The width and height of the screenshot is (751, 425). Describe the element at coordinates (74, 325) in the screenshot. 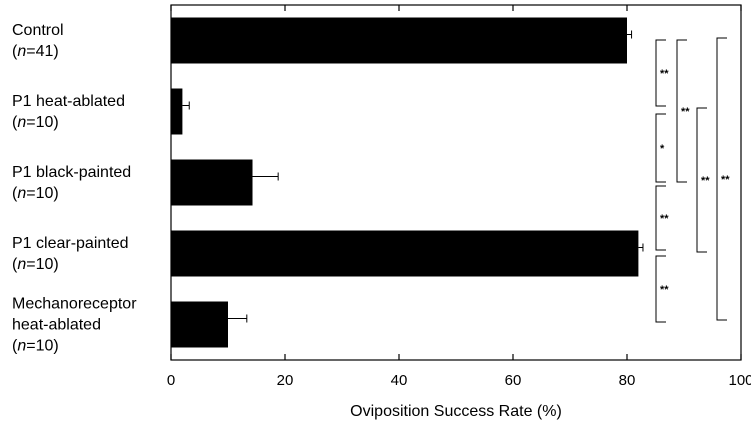

I see `category-label: Mechanoreceptor heat-ablated (n=10)` at that location.